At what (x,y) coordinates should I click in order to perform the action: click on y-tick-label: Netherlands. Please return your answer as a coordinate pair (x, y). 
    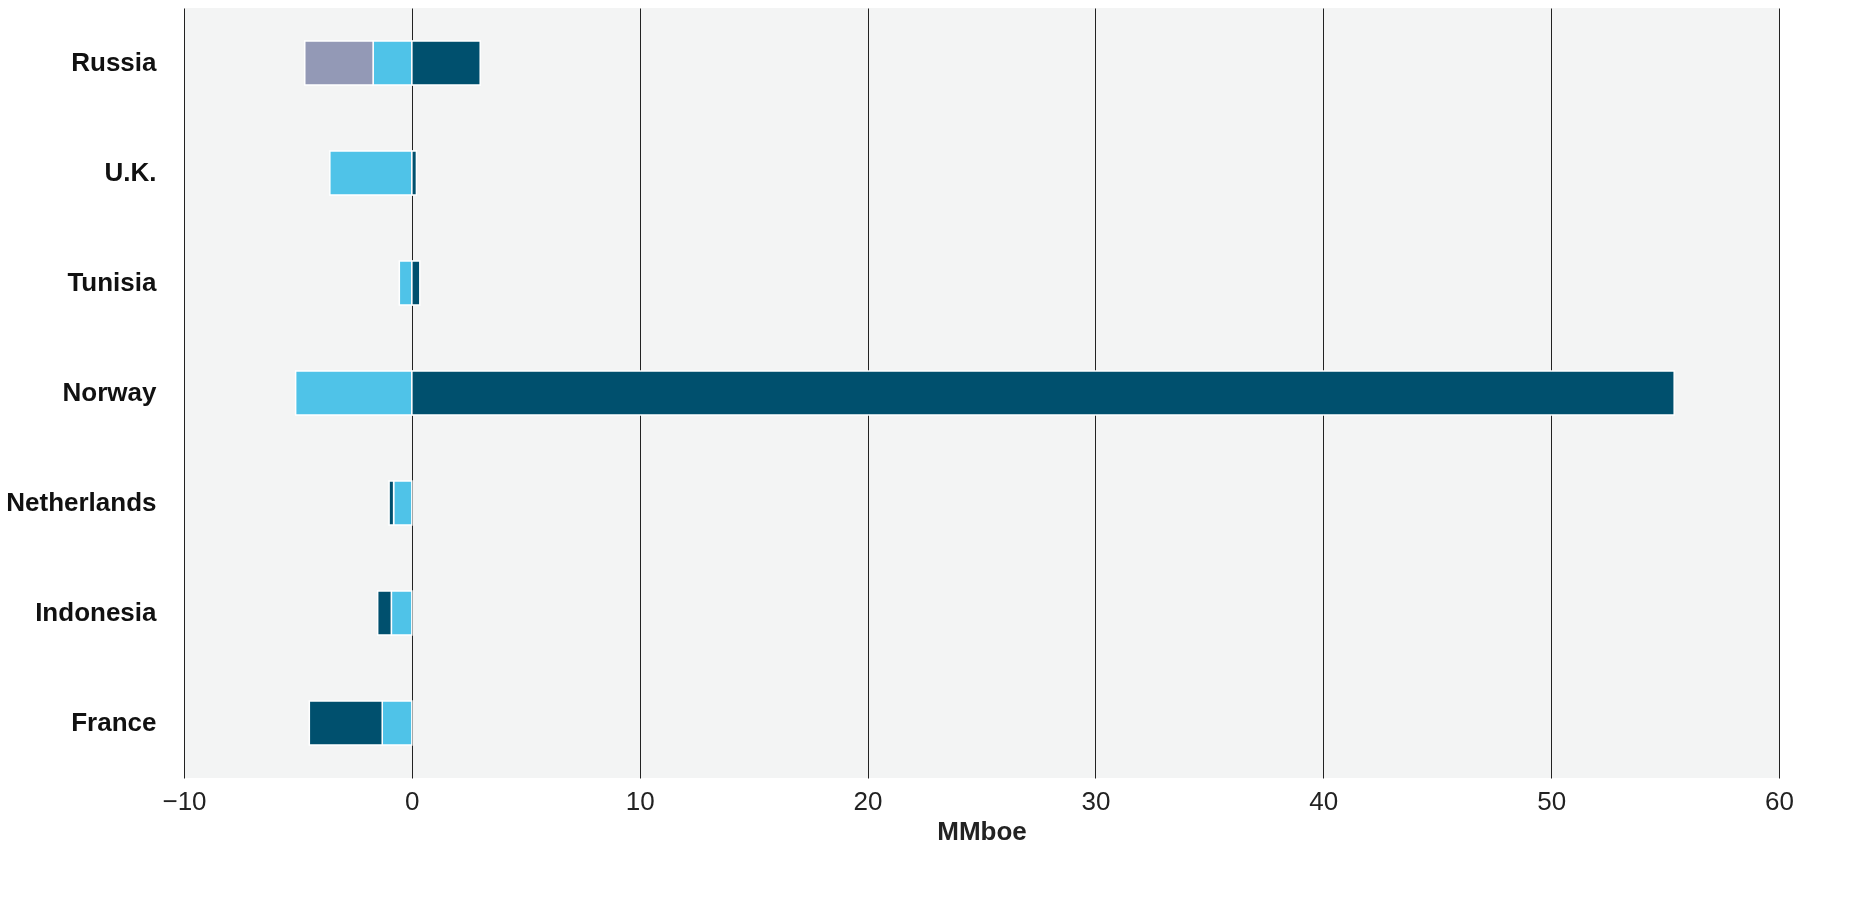
    Looking at the image, I should click on (81, 502).